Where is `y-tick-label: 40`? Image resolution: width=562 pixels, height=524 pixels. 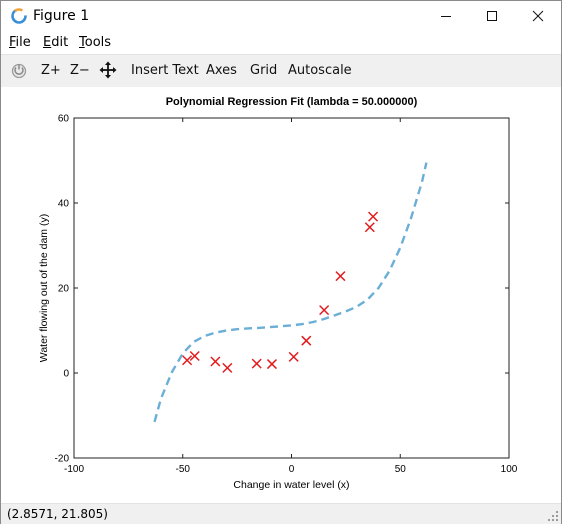 y-tick-label: 40 is located at coordinates (64, 204).